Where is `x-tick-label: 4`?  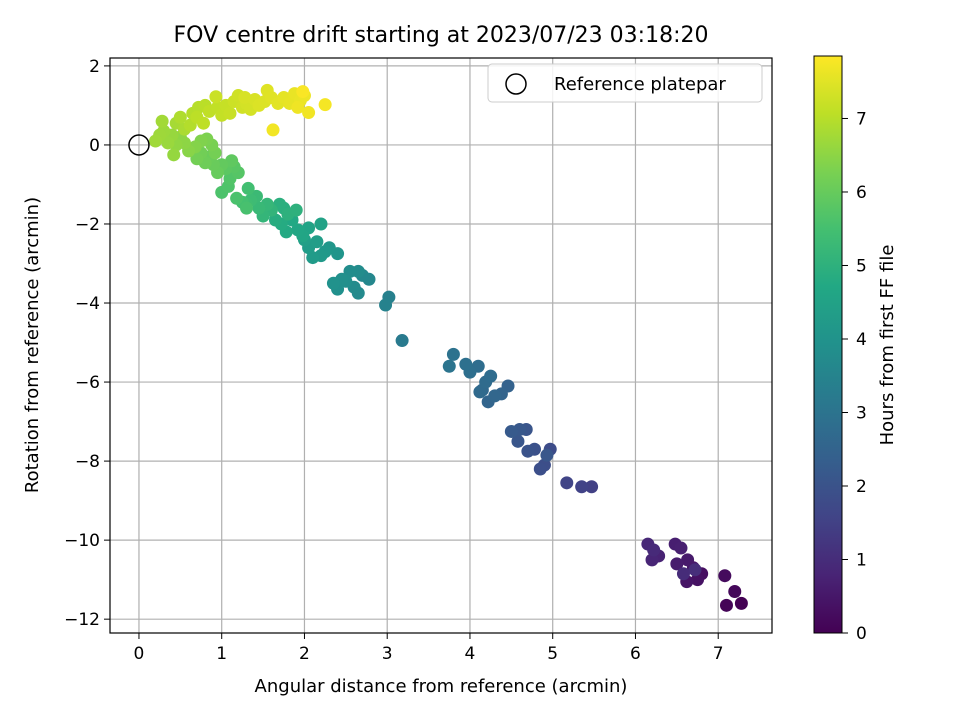
x-tick-label: 4 is located at coordinates (470, 654).